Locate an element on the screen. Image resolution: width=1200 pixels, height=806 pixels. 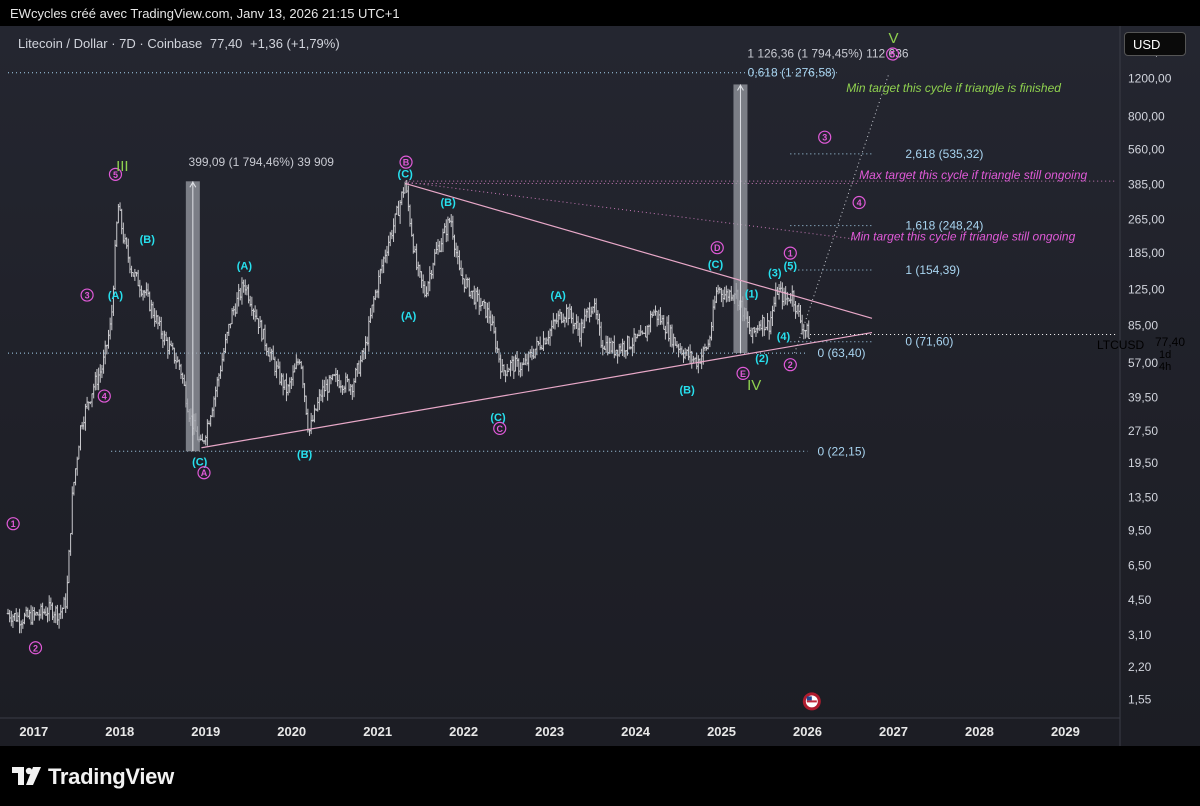
time-tick-label: 2024 is located at coordinates (636, 731).